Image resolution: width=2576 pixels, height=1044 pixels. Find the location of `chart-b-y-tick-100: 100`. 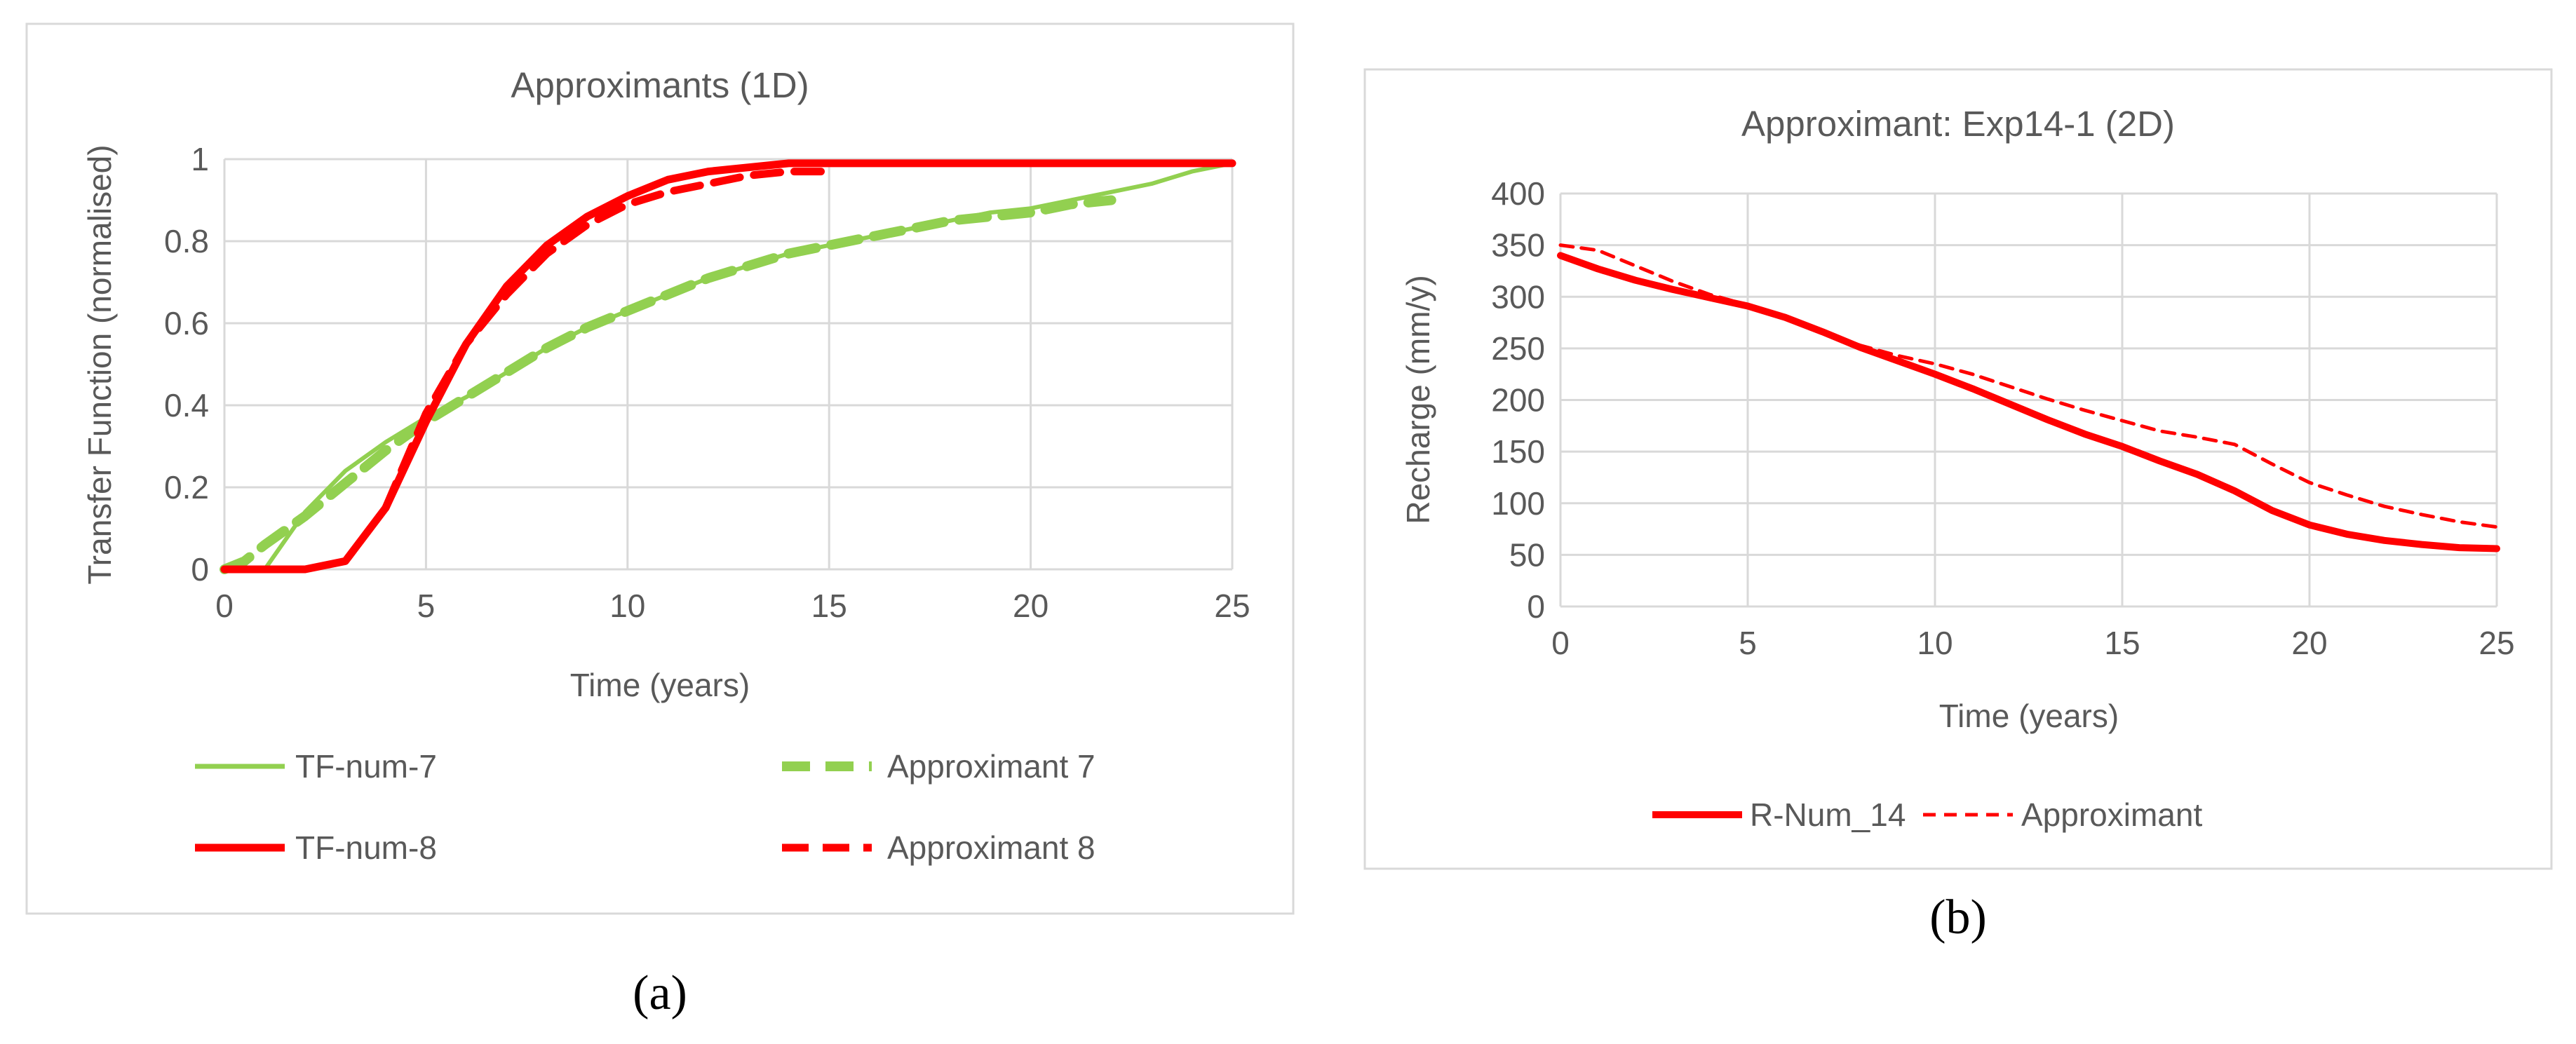

chart-b-y-tick-100: 100 is located at coordinates (1518, 503).